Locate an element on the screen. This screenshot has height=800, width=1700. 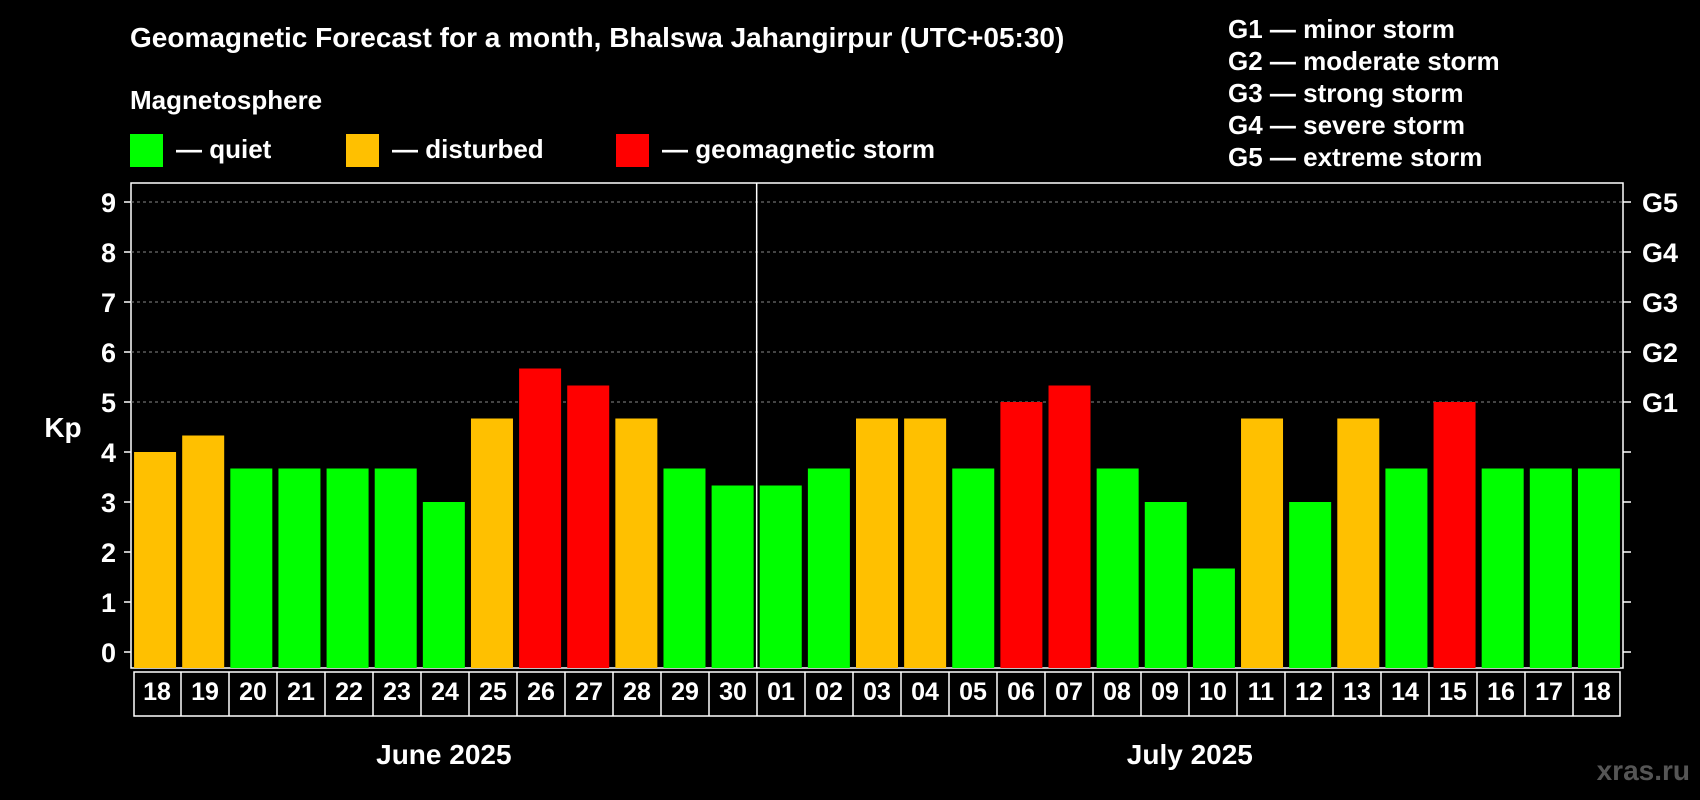
y-tick-label: 9 is located at coordinates (108, 203).